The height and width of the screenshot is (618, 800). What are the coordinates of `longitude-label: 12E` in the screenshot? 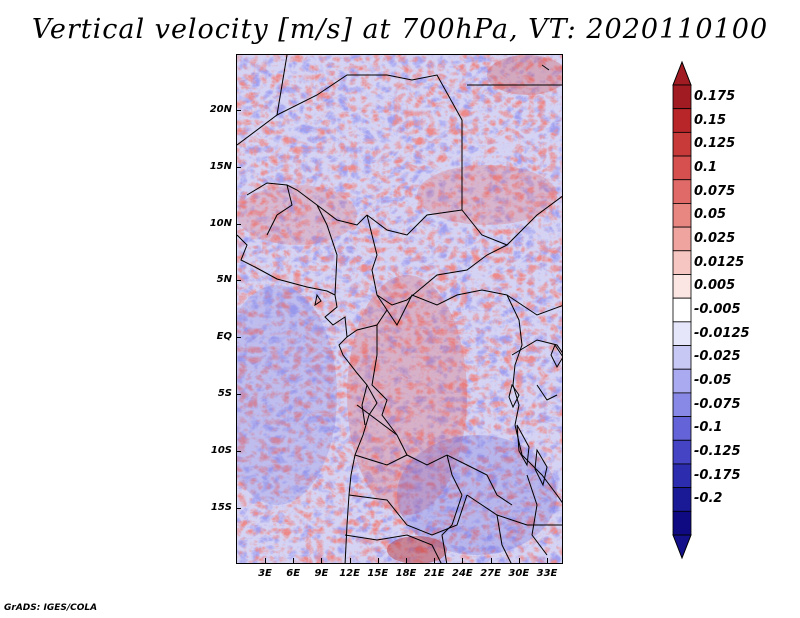 It's located at (349, 573).